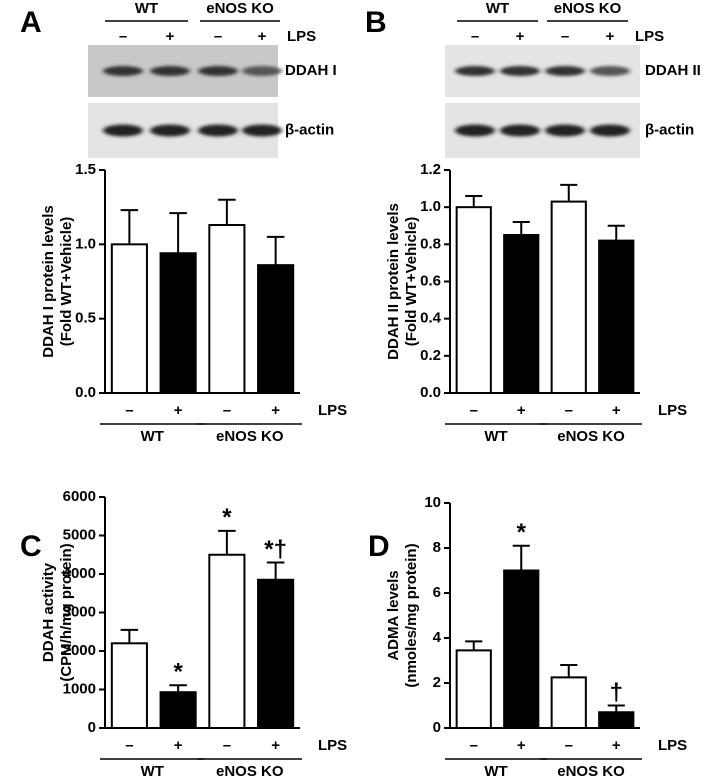 The image size is (708, 780). Describe the element at coordinates (85, 169) in the screenshot. I see `y-tick-label: 1.5` at that location.